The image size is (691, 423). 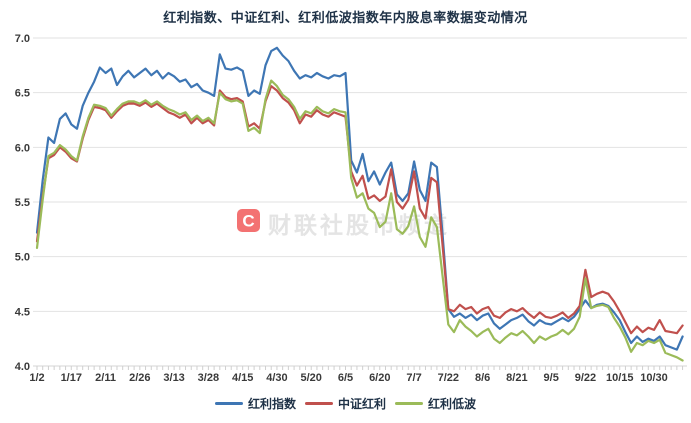 What do you see at coordinates (585, 378) in the screenshot?
I see `x-axis-tick-label: 9/22` at bounding box center [585, 378].